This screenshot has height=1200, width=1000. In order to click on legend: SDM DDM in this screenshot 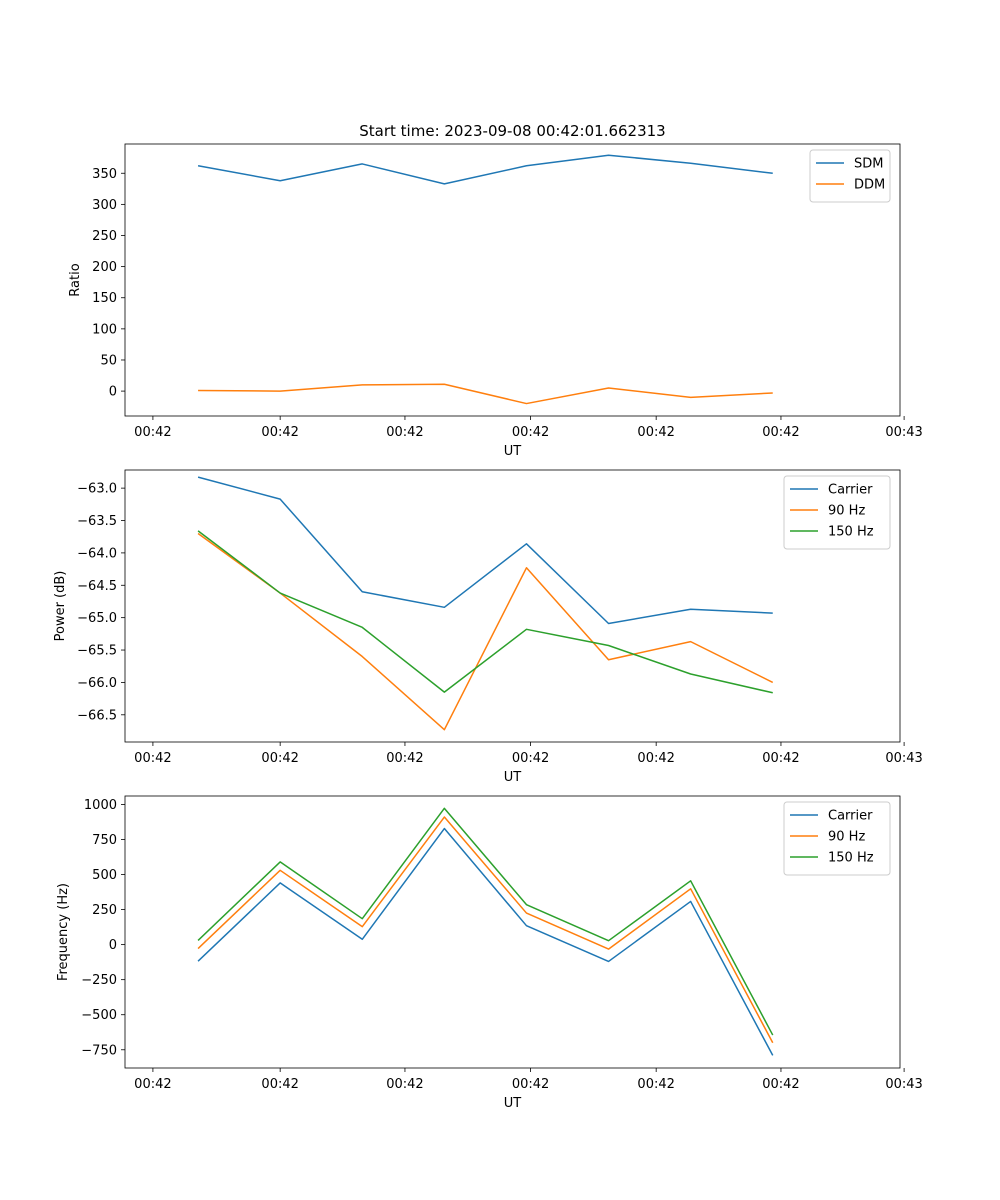, I will do `click(850, 176)`.